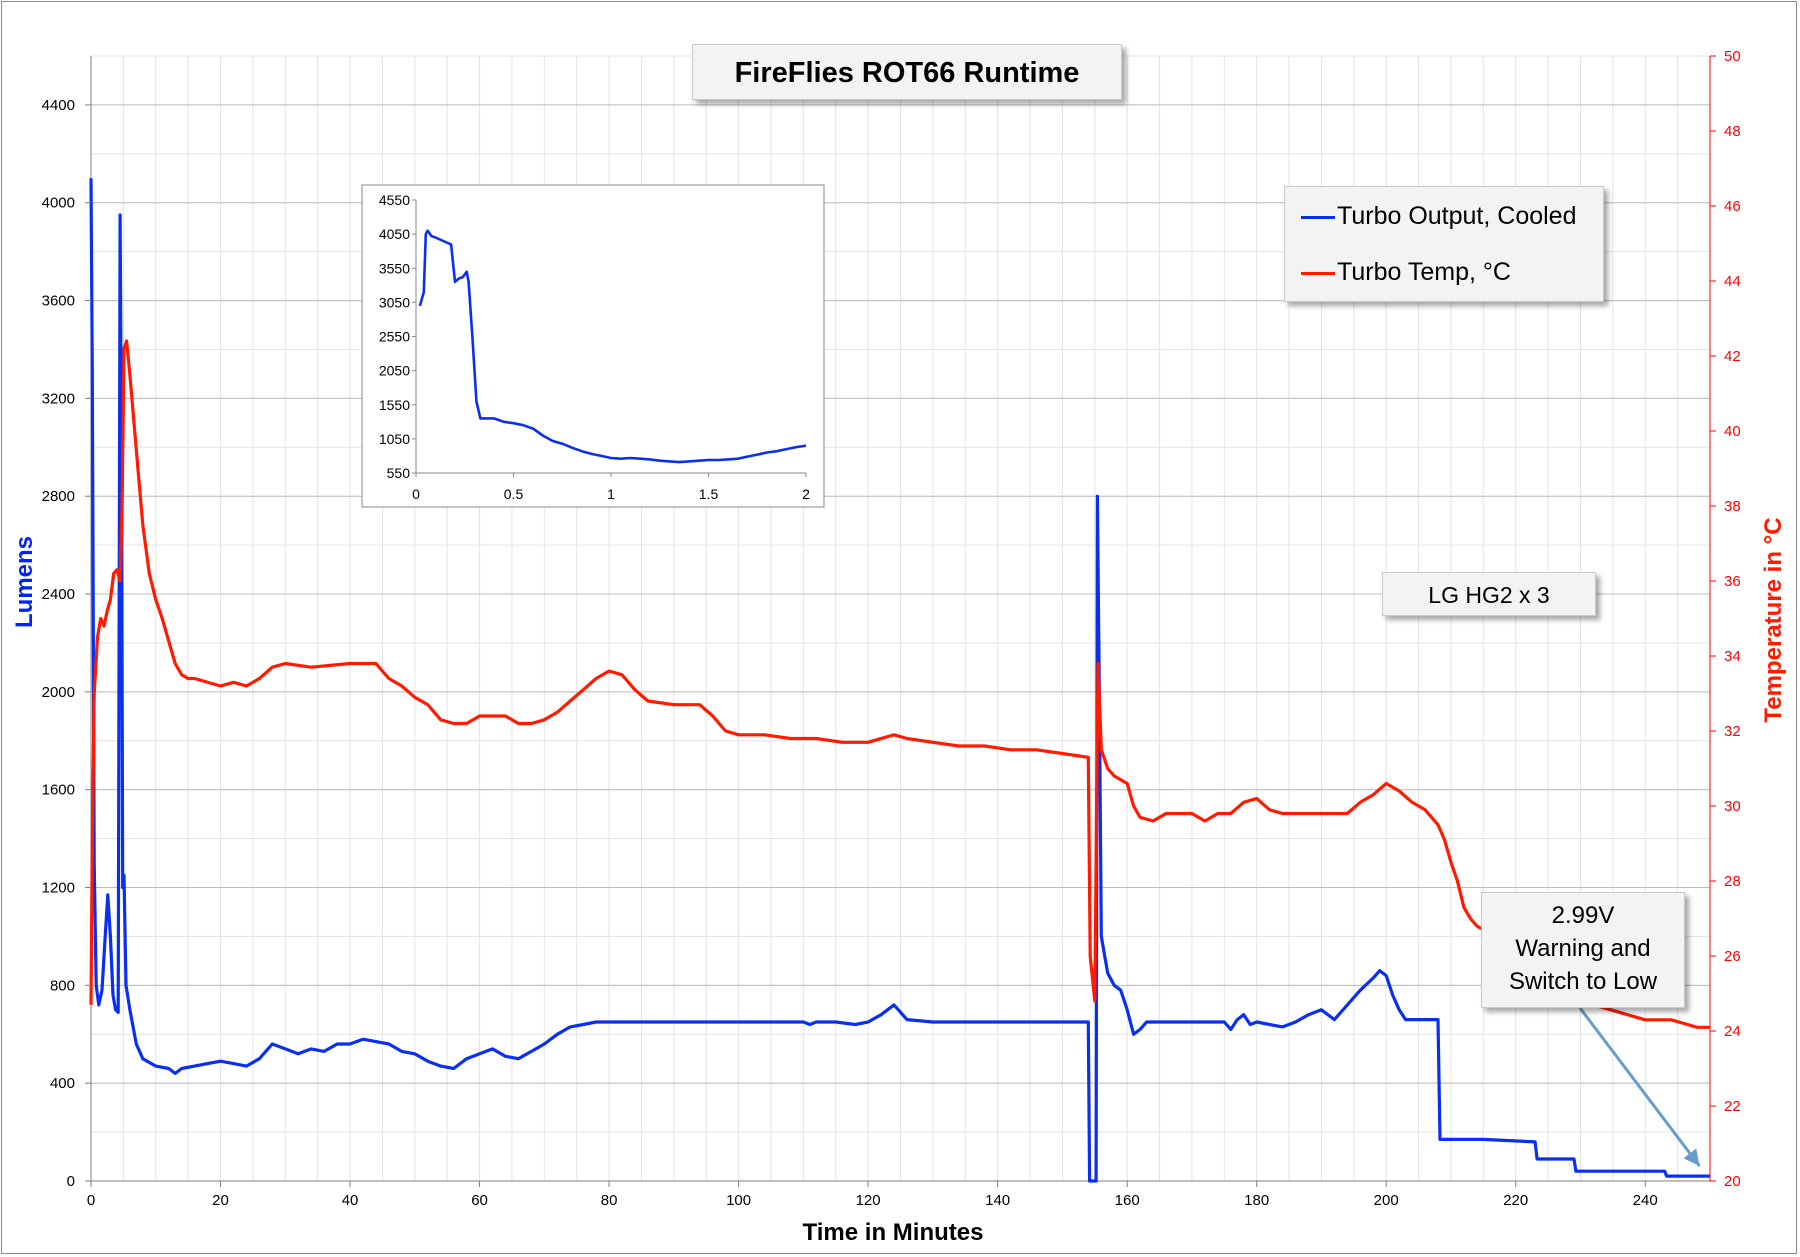 The width and height of the screenshot is (1800, 1257). What do you see at coordinates (394, 234) in the screenshot?
I see `inset-y-tick-label: 4050` at bounding box center [394, 234].